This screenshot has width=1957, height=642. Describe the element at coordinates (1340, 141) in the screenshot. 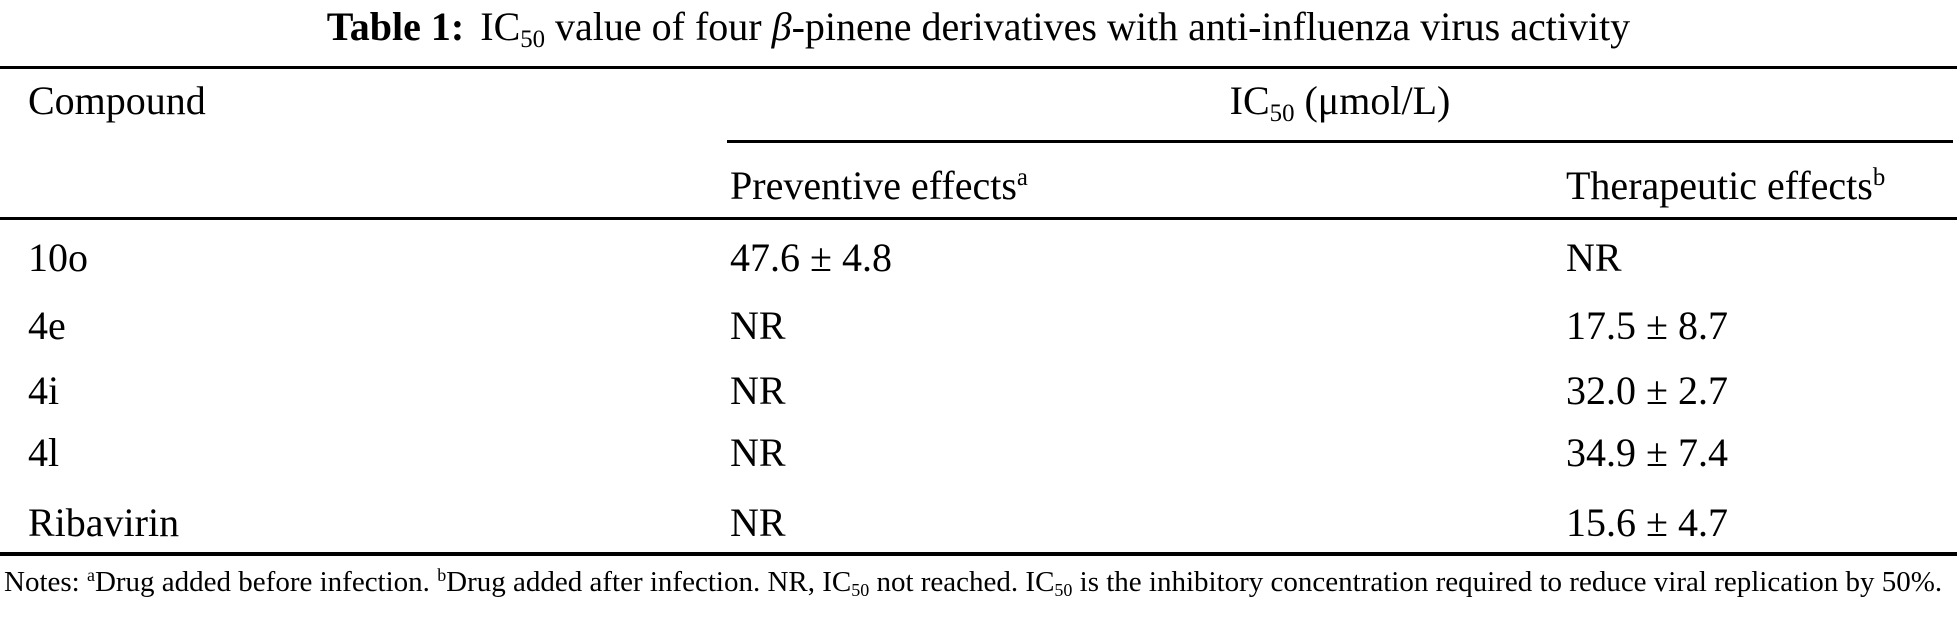

I see `ic50-group-rule` at that location.